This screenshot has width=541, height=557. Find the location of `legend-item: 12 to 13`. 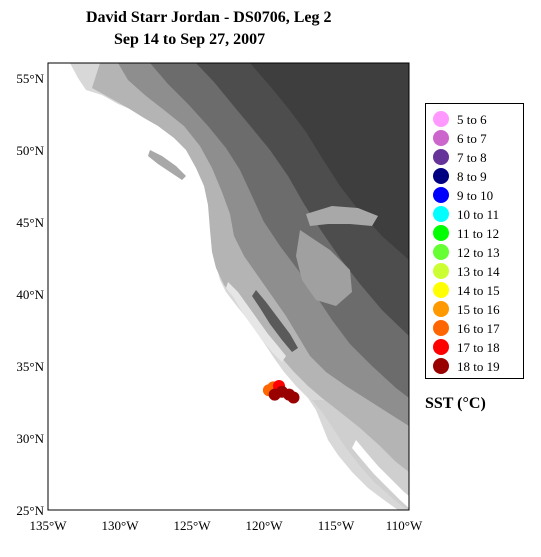

legend-item: 12 to 13 is located at coordinates (474, 253).